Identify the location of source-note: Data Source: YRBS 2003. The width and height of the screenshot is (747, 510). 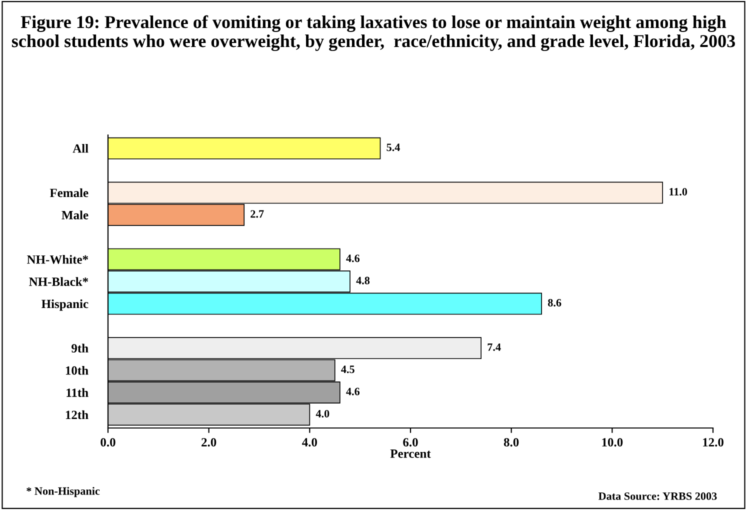
(657, 496).